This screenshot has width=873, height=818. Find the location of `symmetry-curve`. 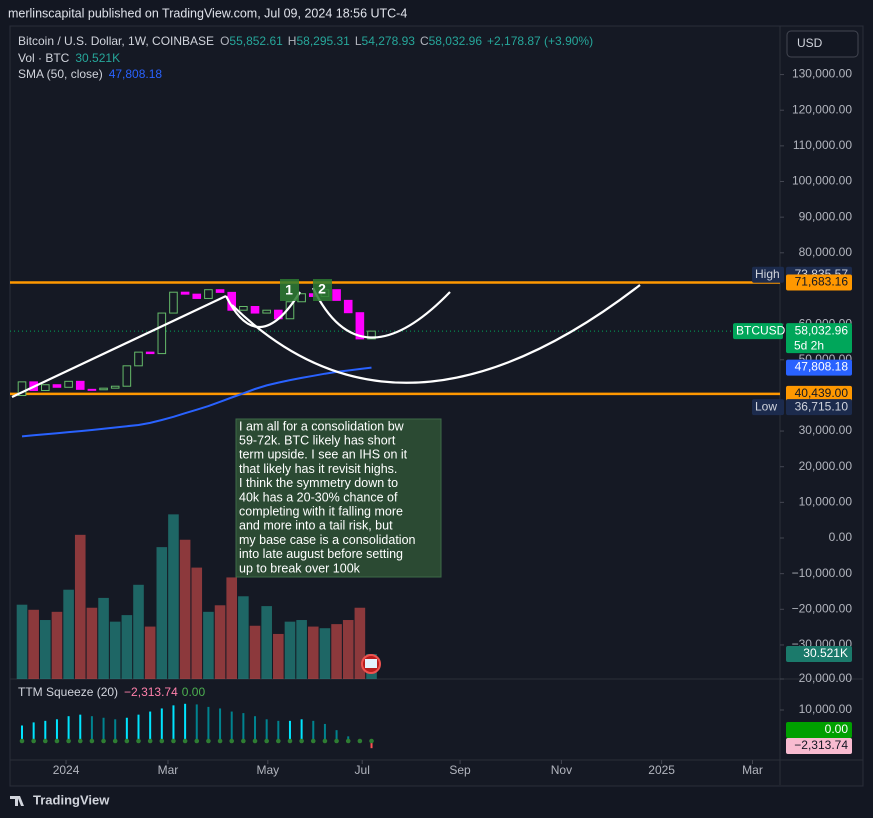

symmetry-curve is located at coordinates (436, 334).